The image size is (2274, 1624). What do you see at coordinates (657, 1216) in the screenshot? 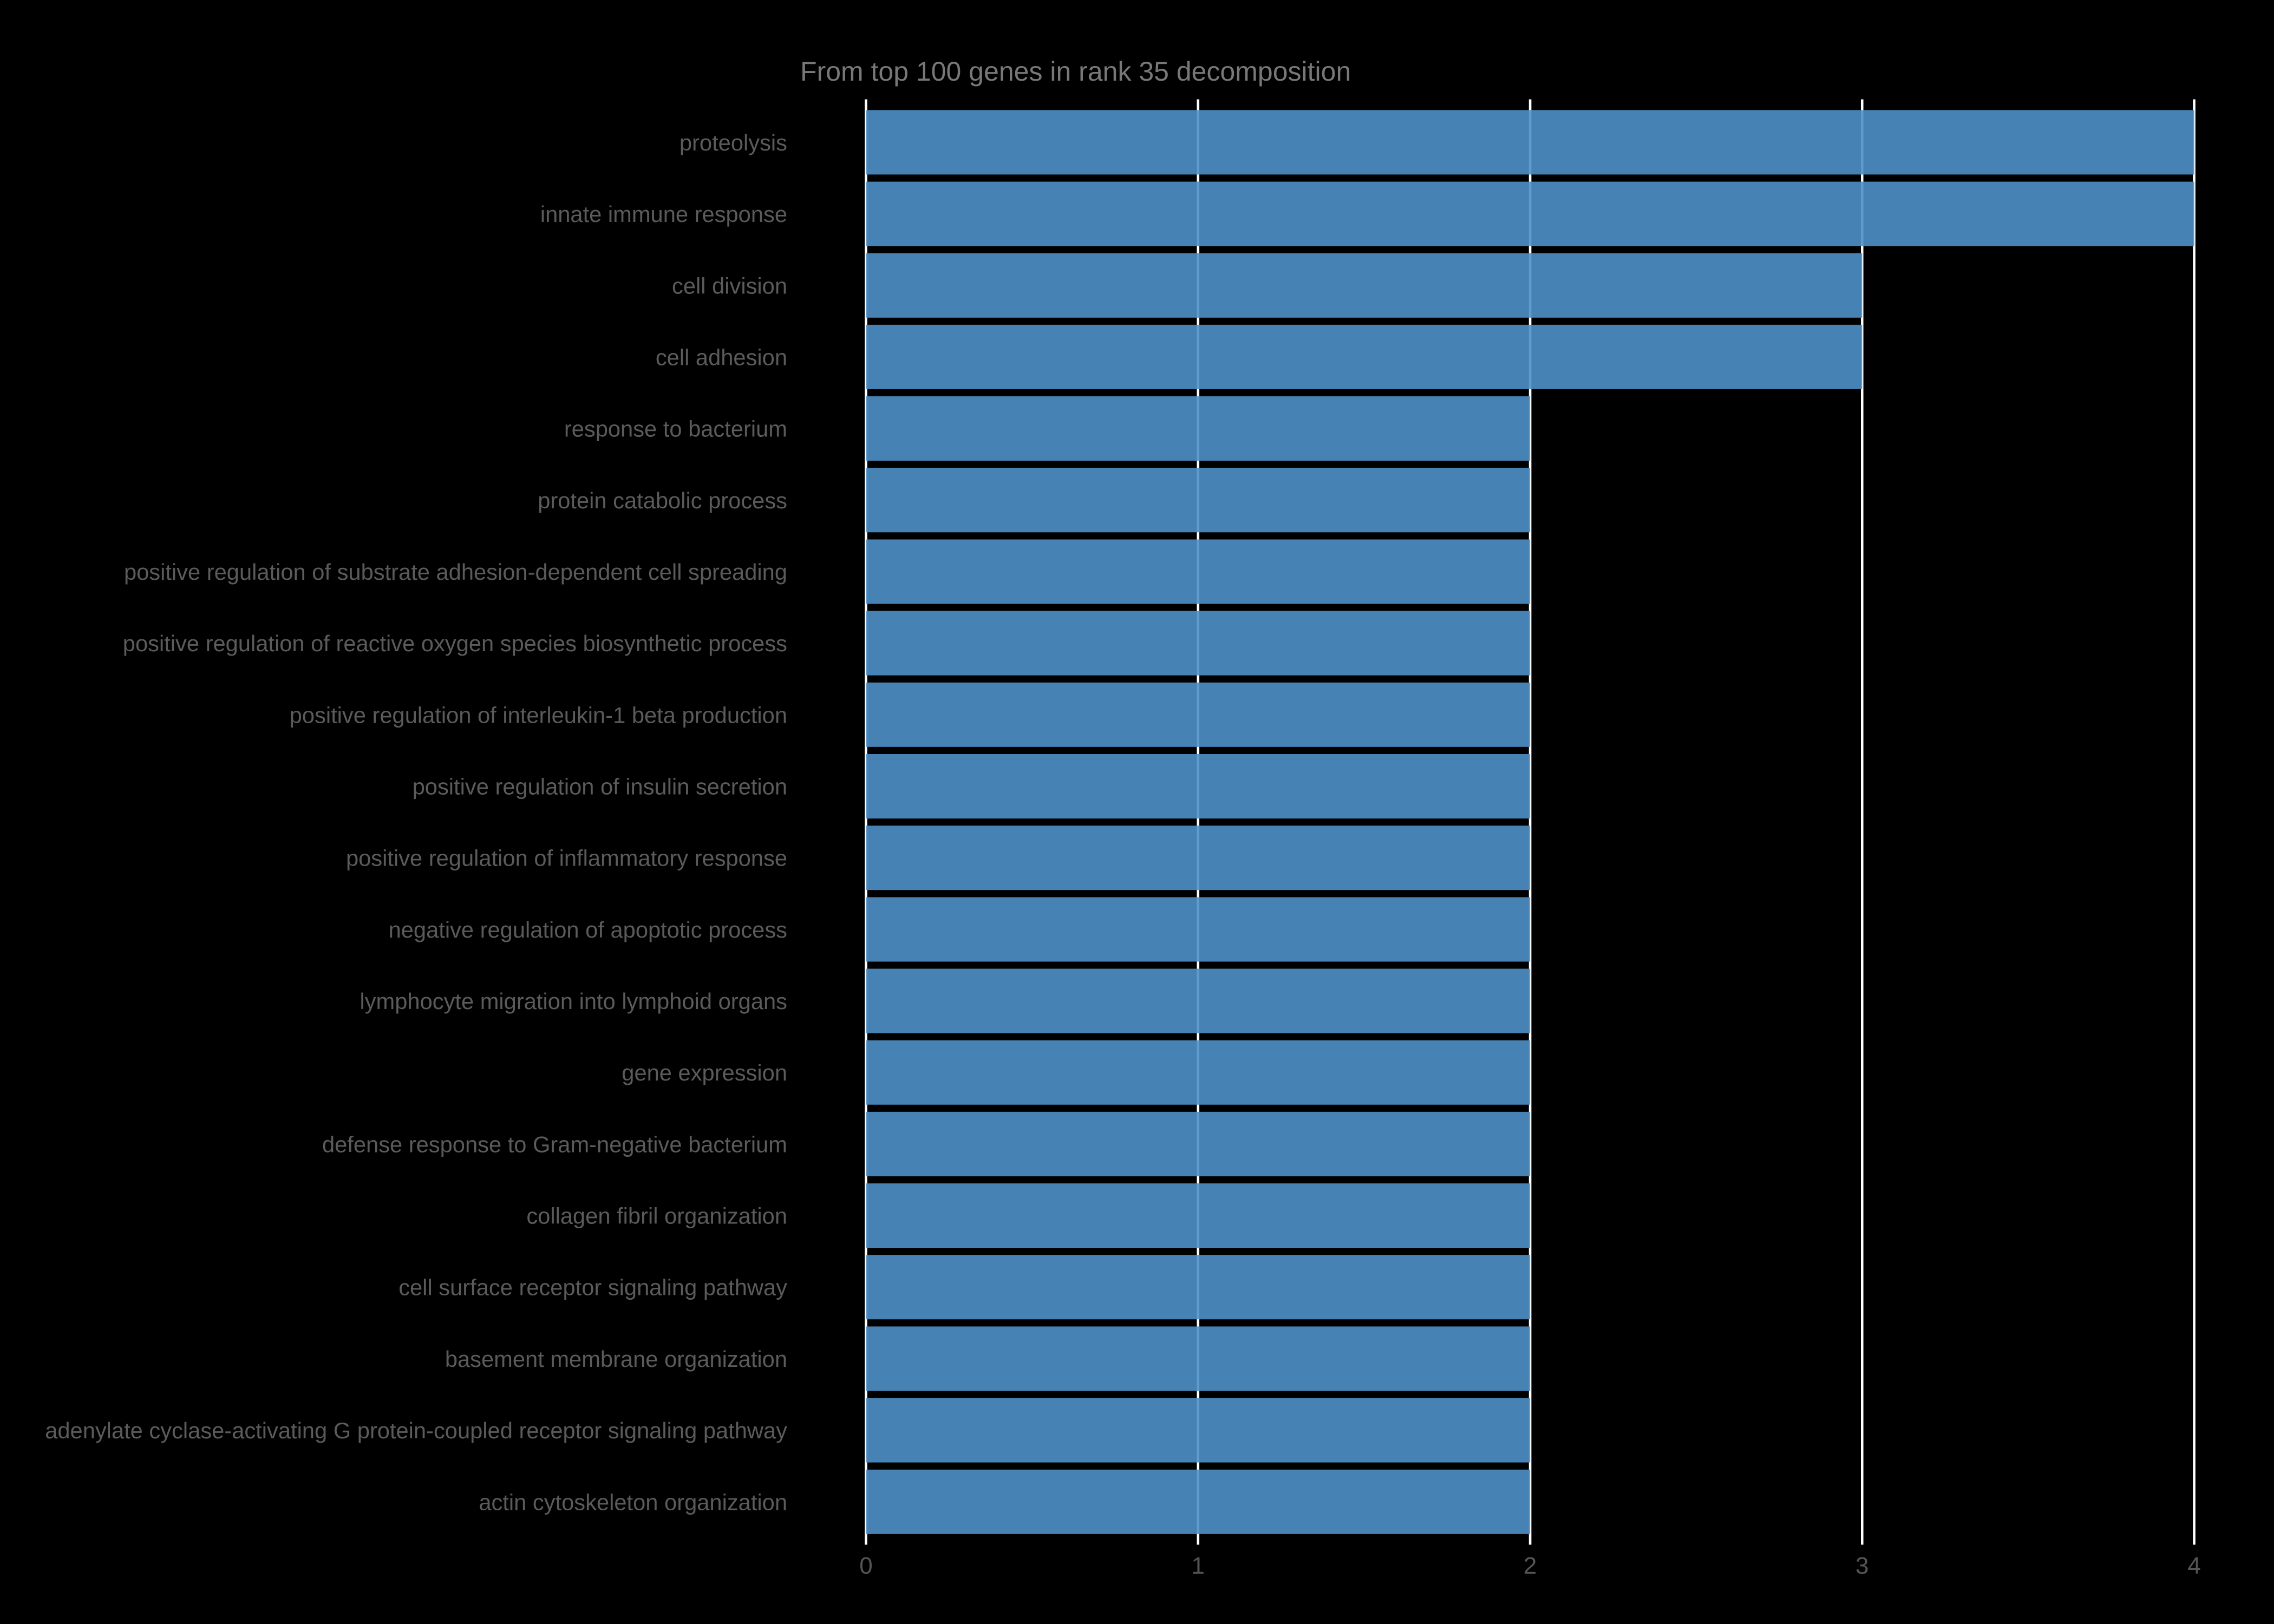
I see `svg-text: collagen fibril organization` at bounding box center [657, 1216].